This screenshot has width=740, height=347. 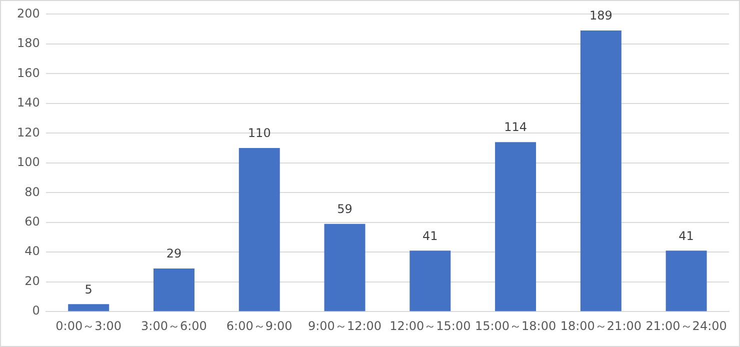 I want to click on data-label: 110, so click(x=259, y=133).